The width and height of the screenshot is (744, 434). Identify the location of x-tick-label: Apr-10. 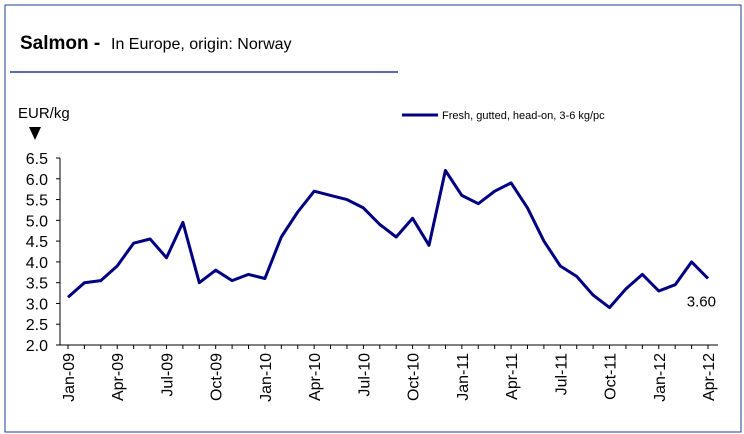
(315, 377).